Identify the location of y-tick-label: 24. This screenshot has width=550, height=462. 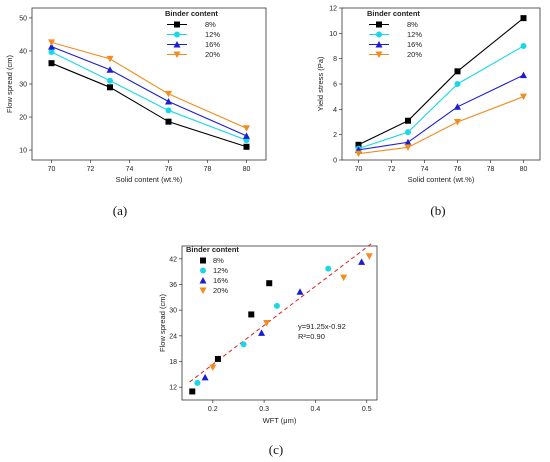
(173, 336).